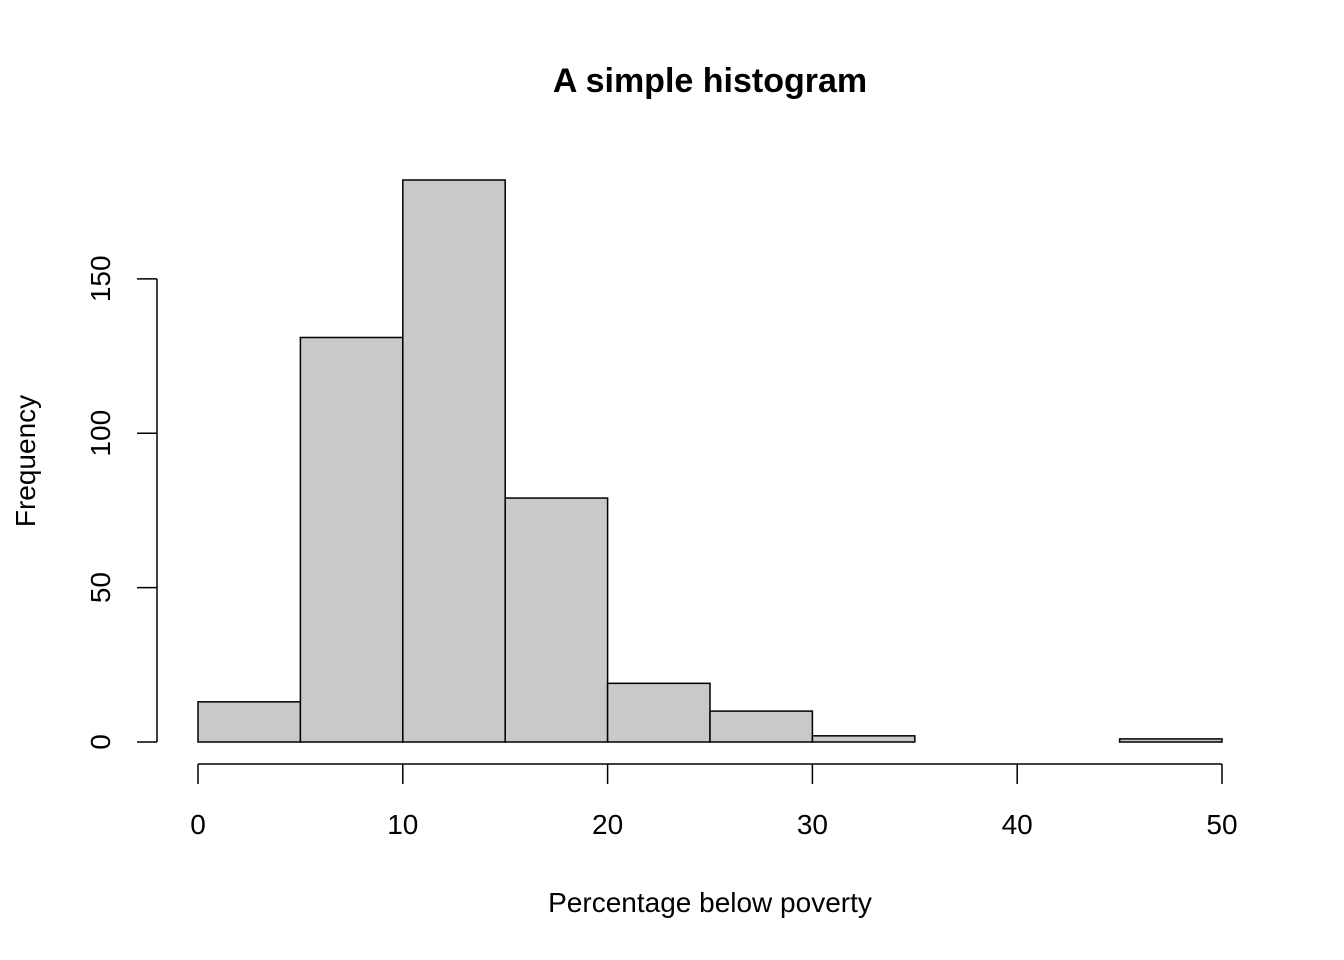  Describe the element at coordinates (100, 587) in the screenshot. I see `y-tick-label: 50` at that location.